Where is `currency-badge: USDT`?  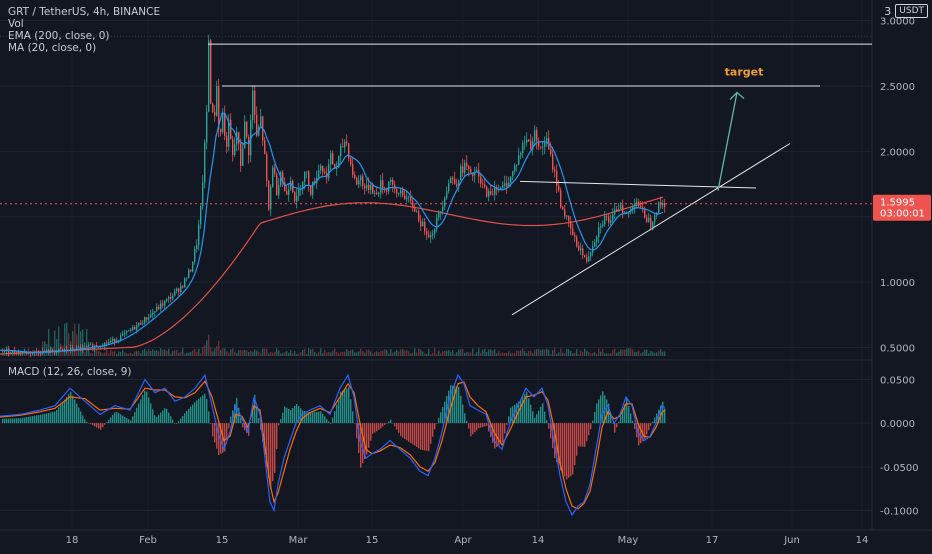
currency-badge: USDT is located at coordinates (911, 11).